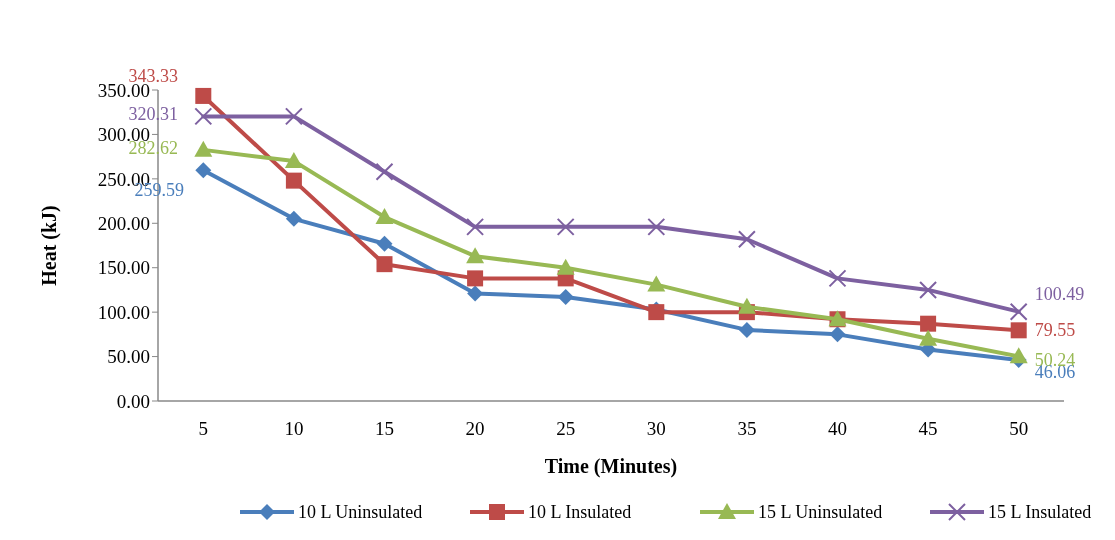 The width and height of the screenshot is (1115, 540). I want to click on x-tick-label: 40, so click(837, 428).